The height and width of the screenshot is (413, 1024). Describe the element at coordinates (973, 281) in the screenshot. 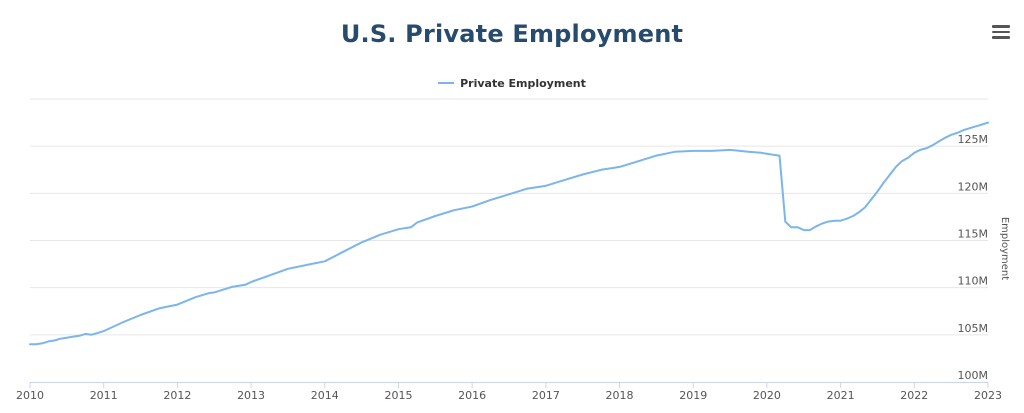

I see `y-tick-label: 110M` at that location.